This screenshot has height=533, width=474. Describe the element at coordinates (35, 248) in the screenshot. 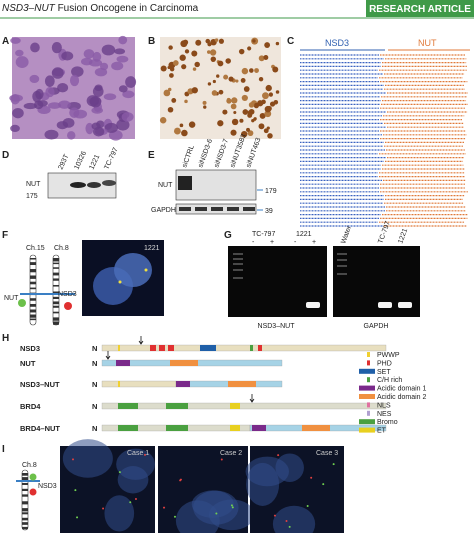

I see `chromosome-label: Ch.15` at that location.